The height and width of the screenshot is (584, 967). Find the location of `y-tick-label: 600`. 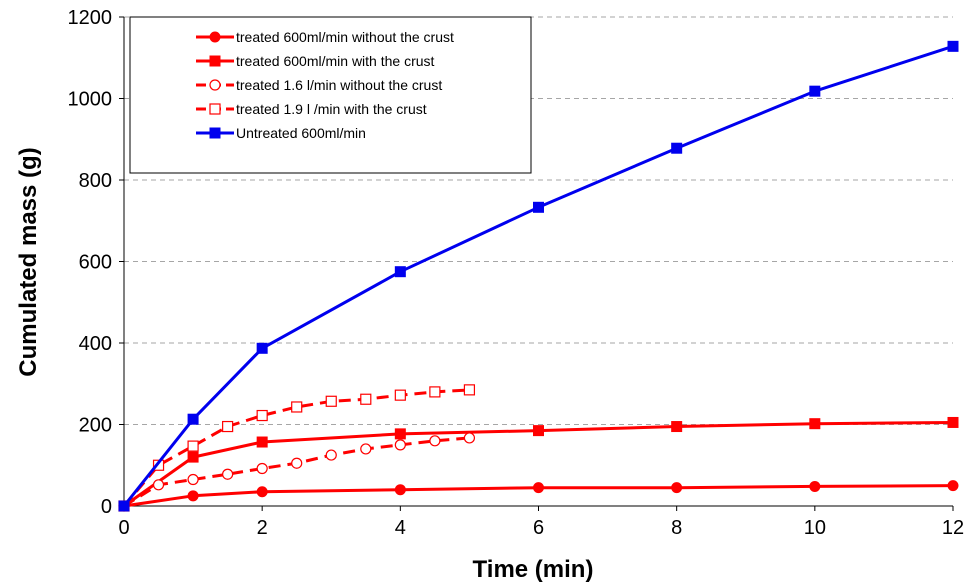

y-tick-label: 600 is located at coordinates (95, 263).